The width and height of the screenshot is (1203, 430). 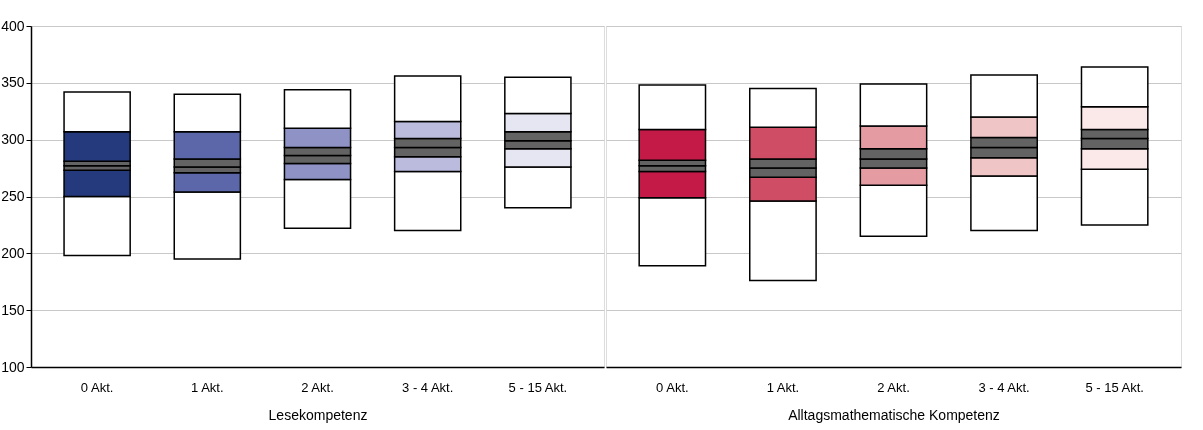 What do you see at coordinates (318, 414) in the screenshot?
I see `x-axis-title: Lesekompetenz` at bounding box center [318, 414].